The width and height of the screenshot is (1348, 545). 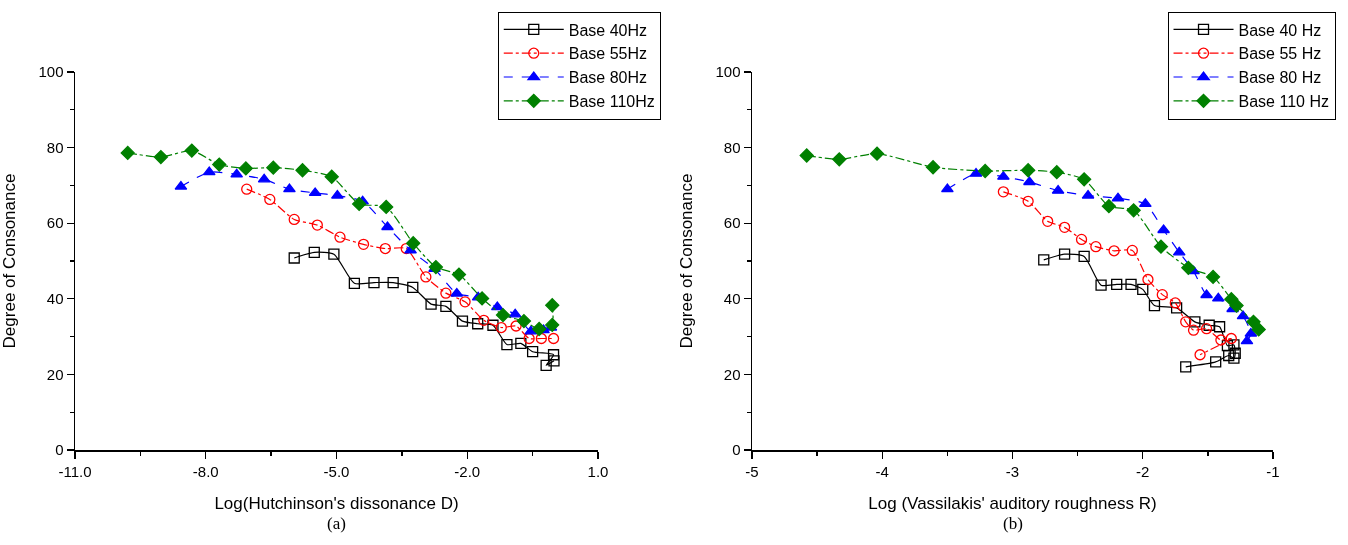 What do you see at coordinates (1143, 471) in the screenshot?
I see `x-tick-label: -2` at bounding box center [1143, 471].